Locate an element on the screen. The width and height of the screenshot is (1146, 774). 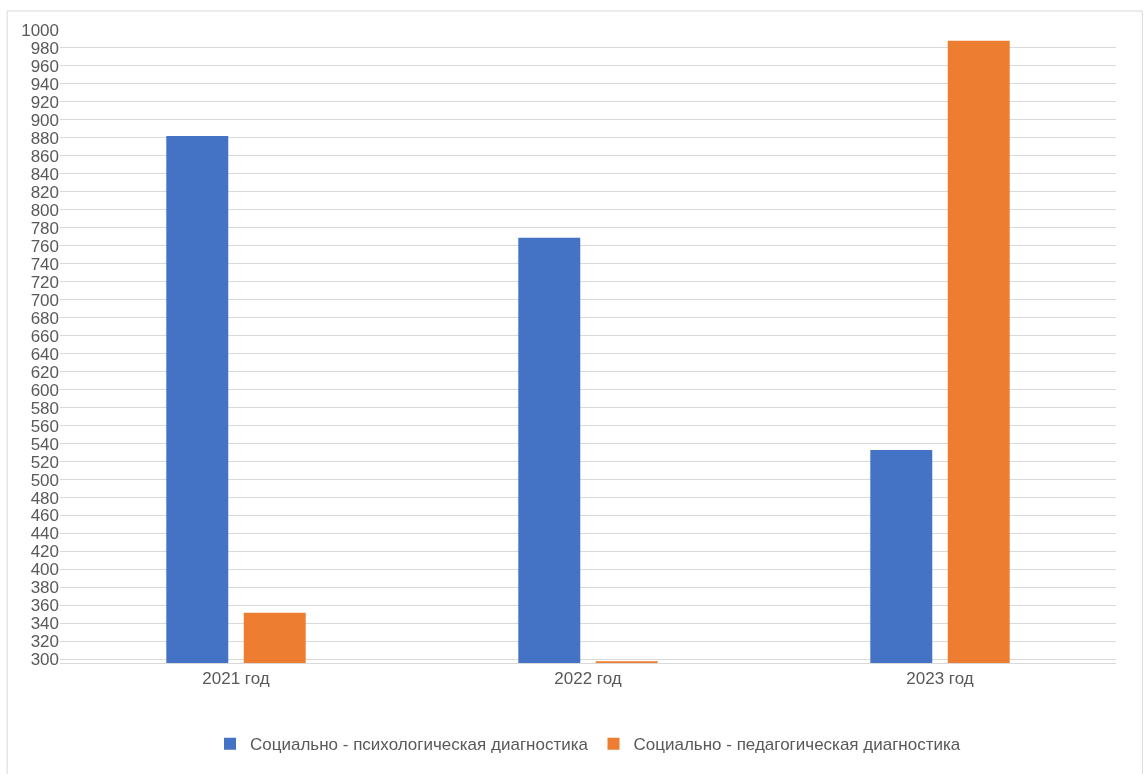
x-tick-label: 2022 год is located at coordinates (588, 679).